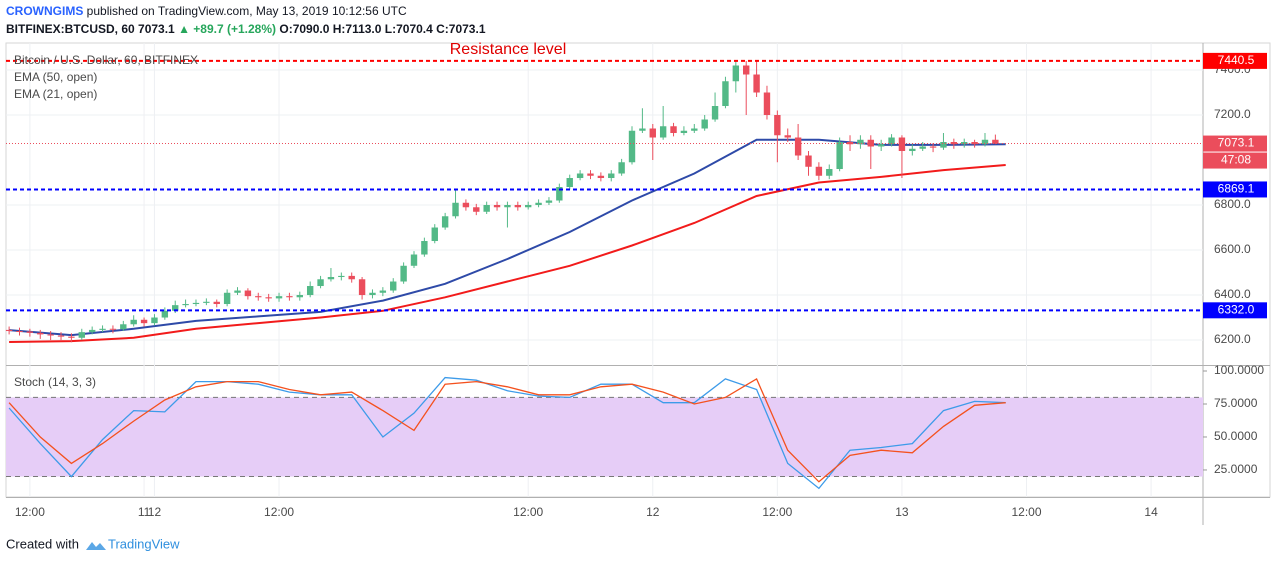  I want to click on y-tick-label: 50.0000, so click(1236, 436).